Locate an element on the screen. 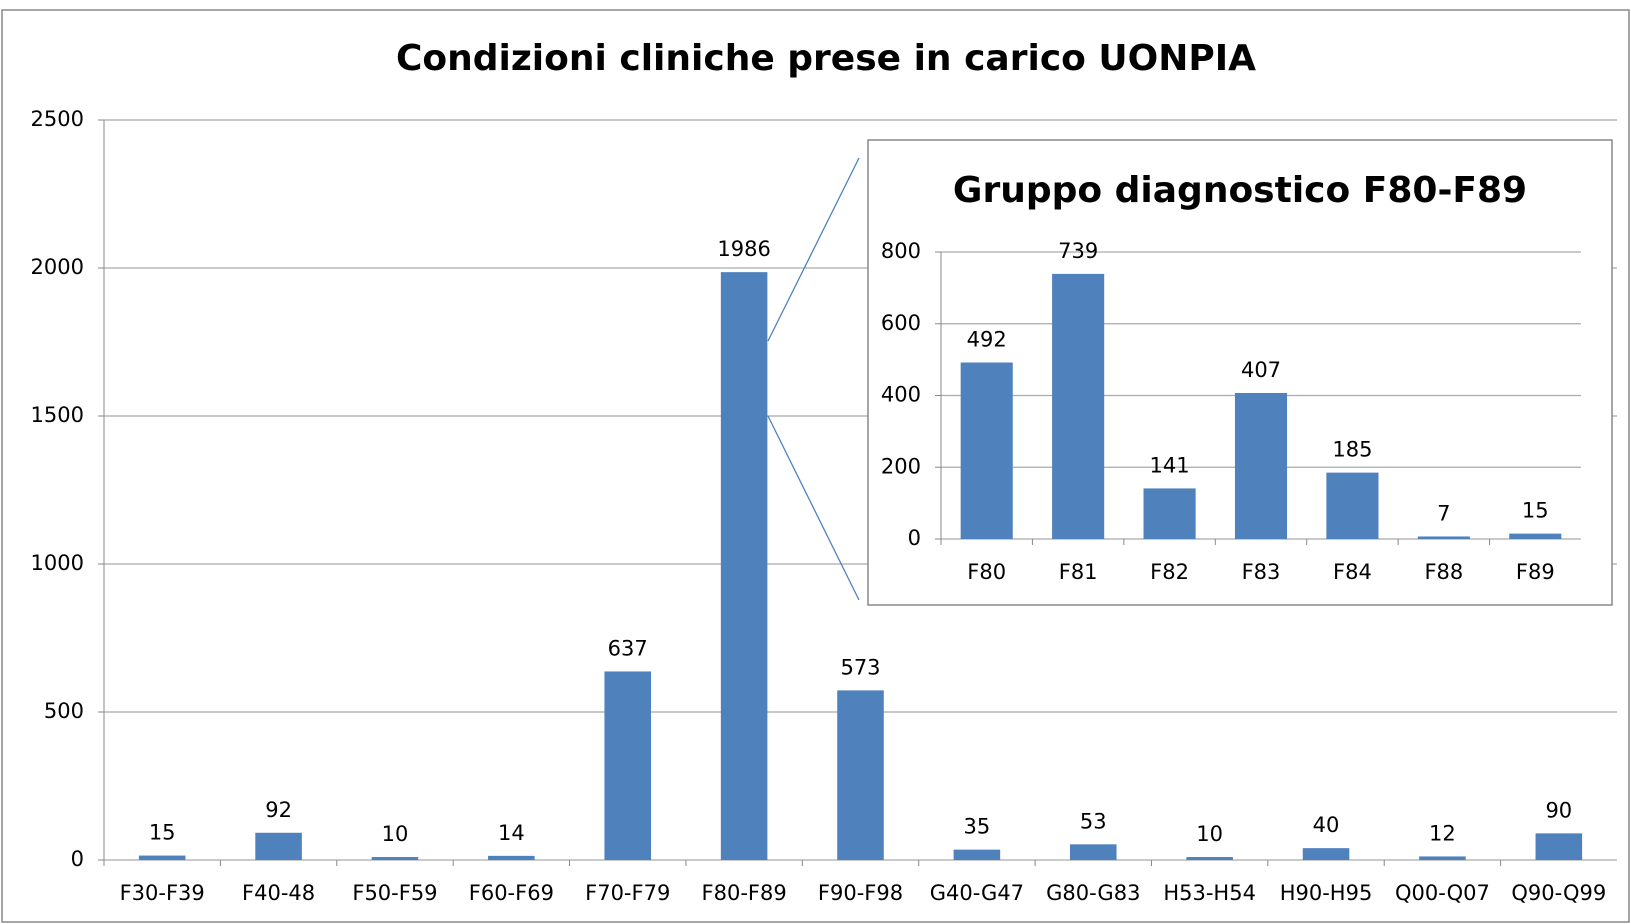 The height and width of the screenshot is (924, 1631). data-label: 185 is located at coordinates (1352, 450).